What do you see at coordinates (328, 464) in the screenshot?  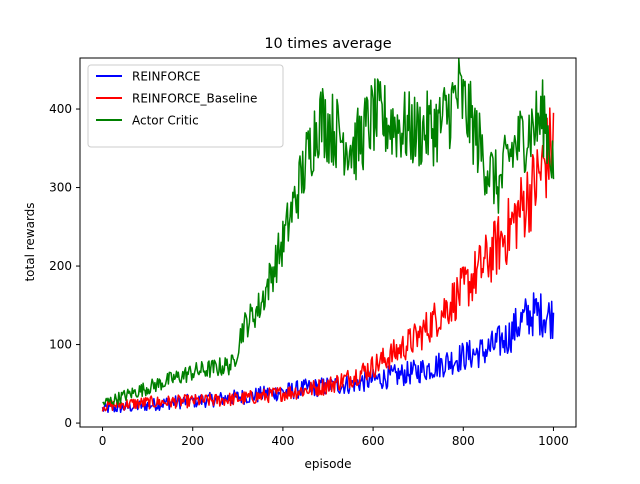 I see `x-axis-label: episode` at bounding box center [328, 464].